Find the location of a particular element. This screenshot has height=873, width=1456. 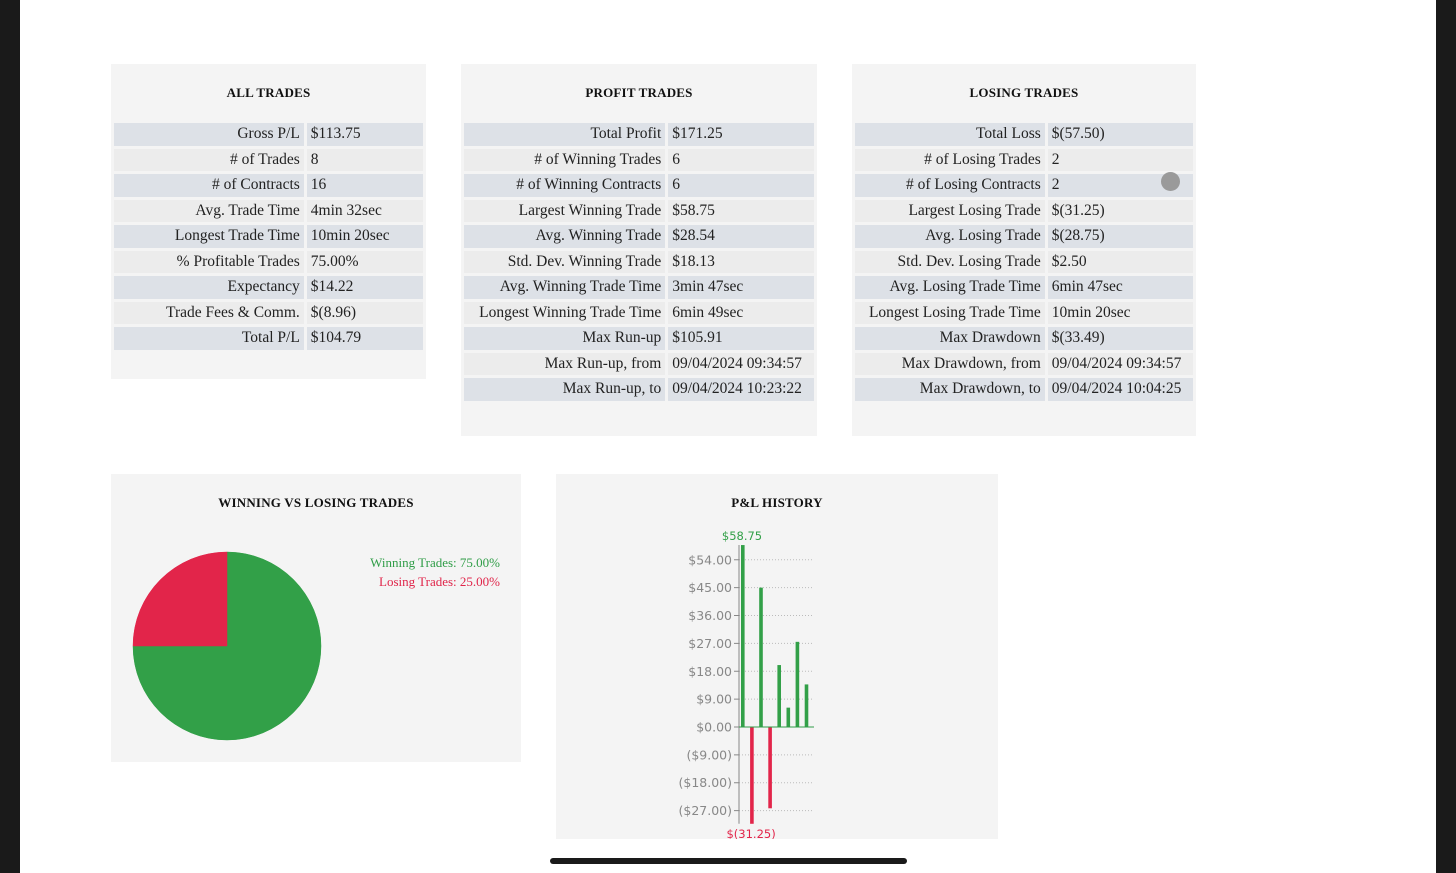

all-trades-row-label: % Profitable Trades is located at coordinates (209, 261).